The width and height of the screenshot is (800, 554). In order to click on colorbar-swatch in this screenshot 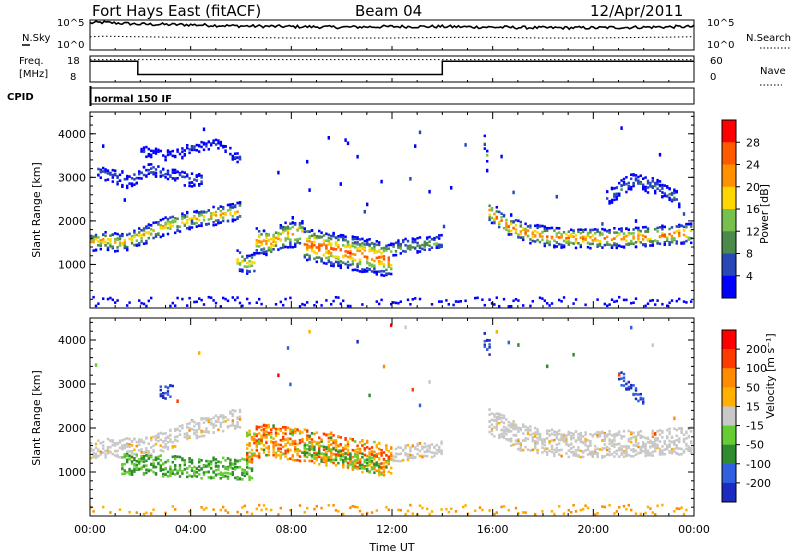, I will do `click(729, 220)`.